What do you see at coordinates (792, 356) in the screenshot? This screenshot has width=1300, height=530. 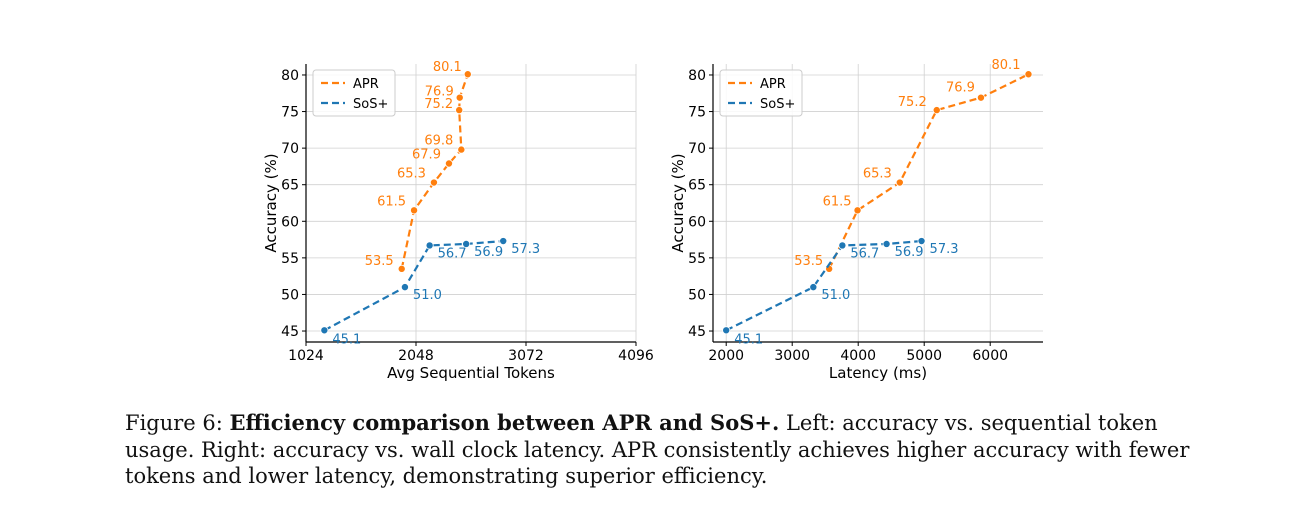 I see `x-tick-label: 3000` at bounding box center [792, 356].